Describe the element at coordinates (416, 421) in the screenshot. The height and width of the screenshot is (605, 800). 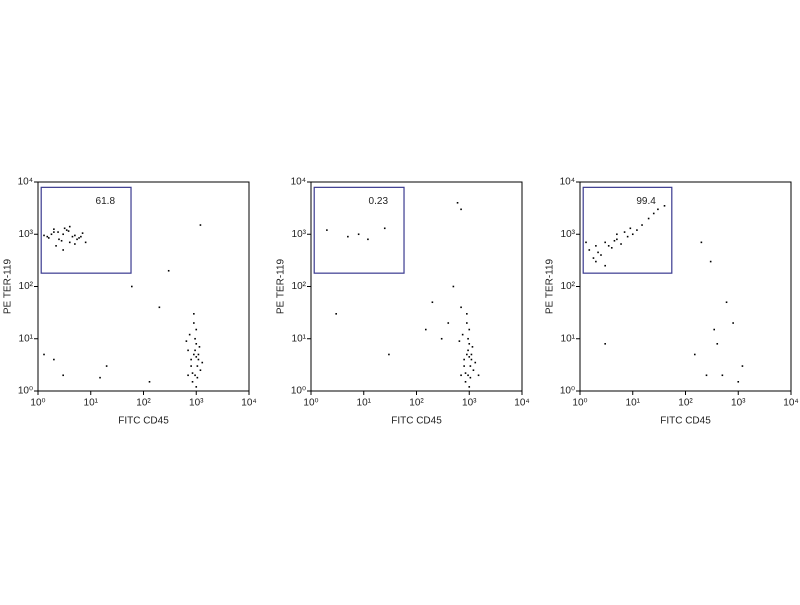
I see `x-axis-label: FITC CD45` at that location.